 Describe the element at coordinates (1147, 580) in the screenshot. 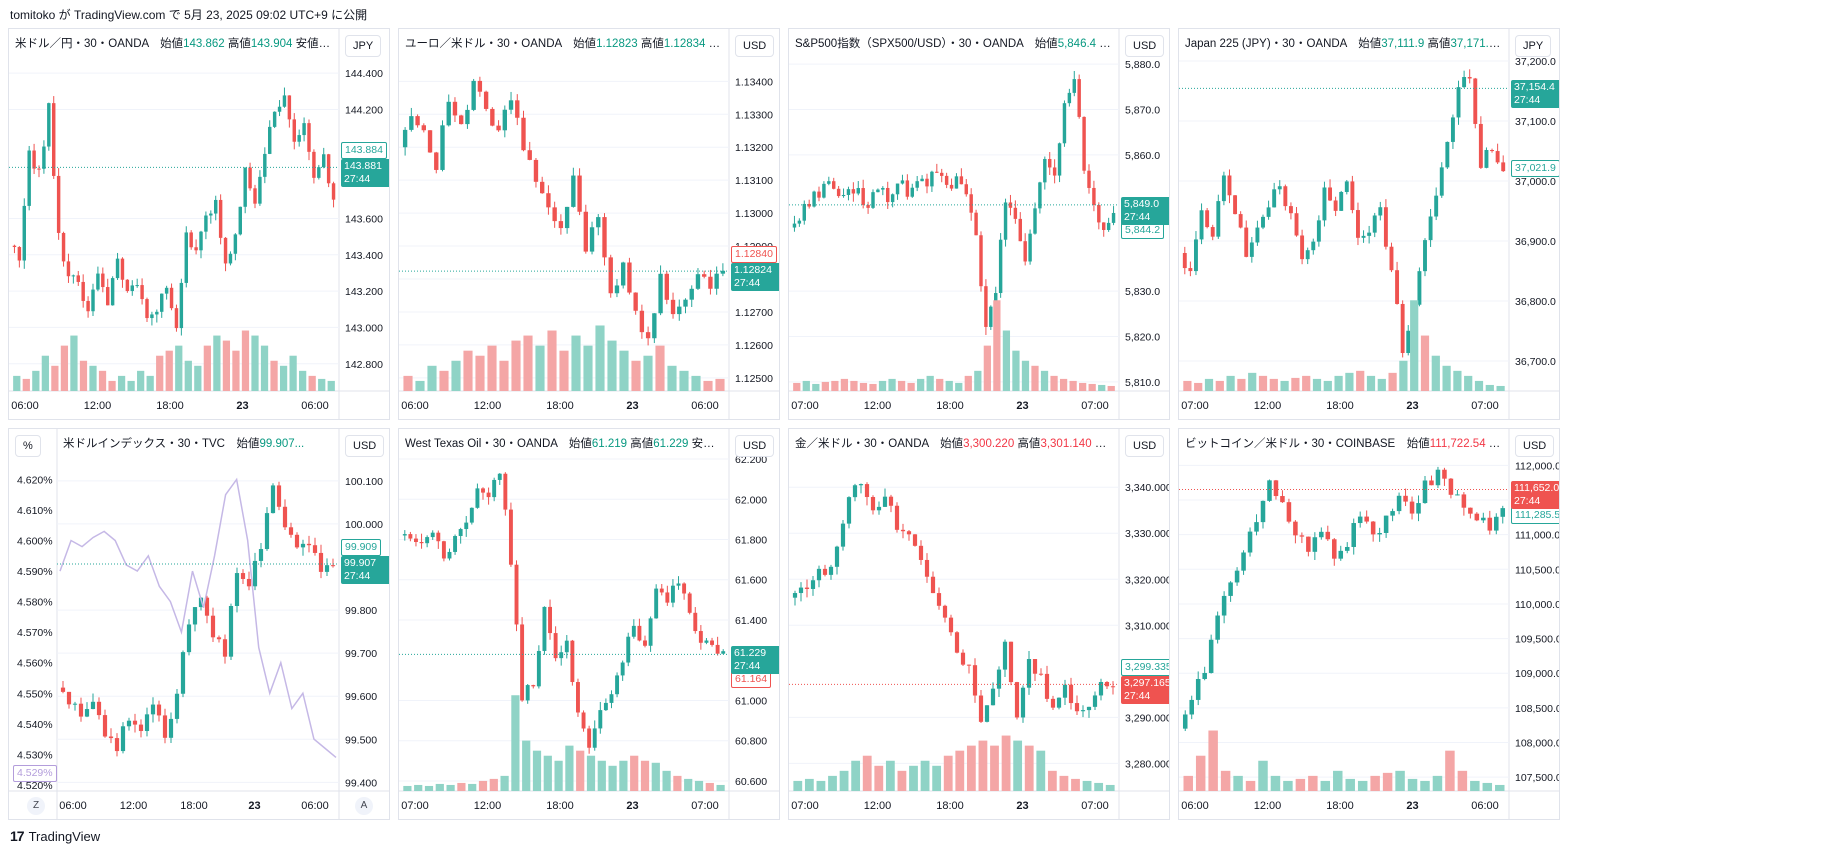

I see `y-tick-label: 3,320.000` at that location.